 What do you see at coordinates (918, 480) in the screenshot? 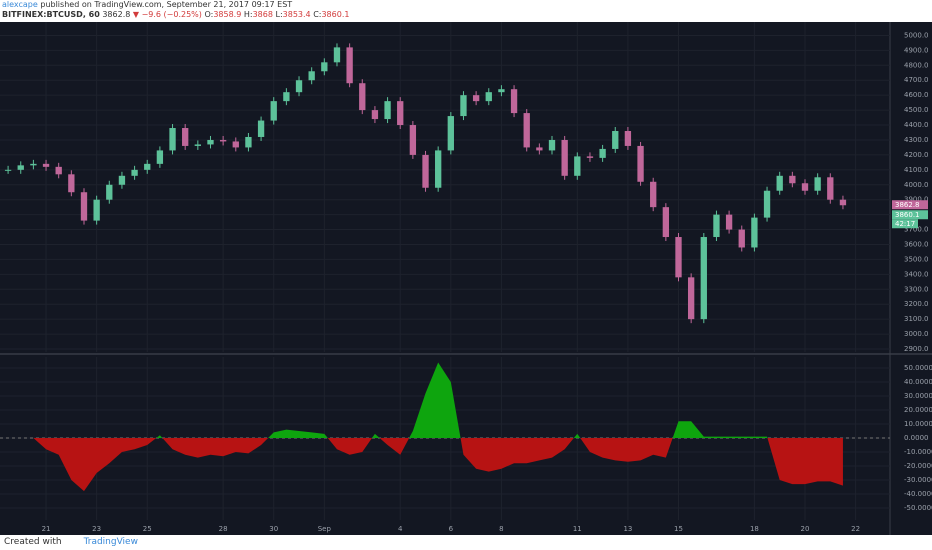
I see `y-tick-label: -30.0000` at bounding box center [918, 480].